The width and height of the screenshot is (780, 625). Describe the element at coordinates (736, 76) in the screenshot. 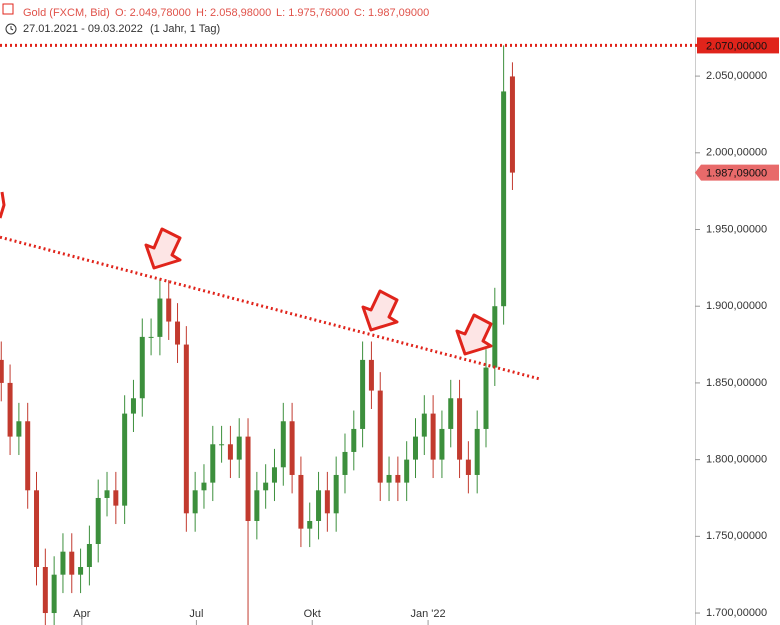

I see `y-tick-label: 2.050,00000` at that location.